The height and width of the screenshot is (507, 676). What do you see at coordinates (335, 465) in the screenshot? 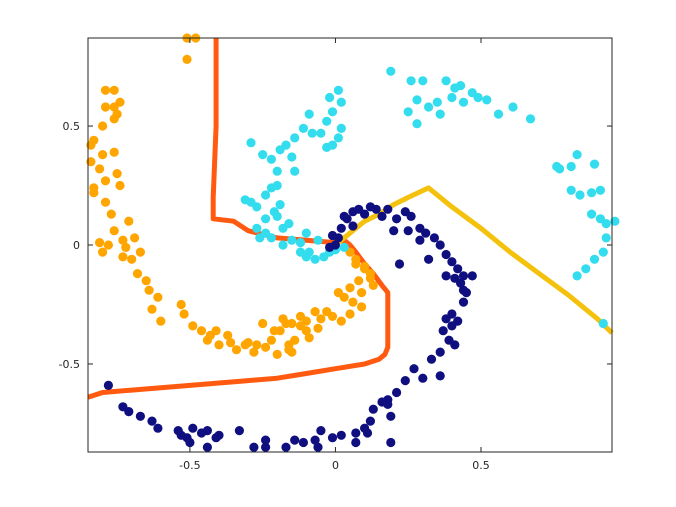
I see `x-tick-label: 0` at bounding box center [335, 465].